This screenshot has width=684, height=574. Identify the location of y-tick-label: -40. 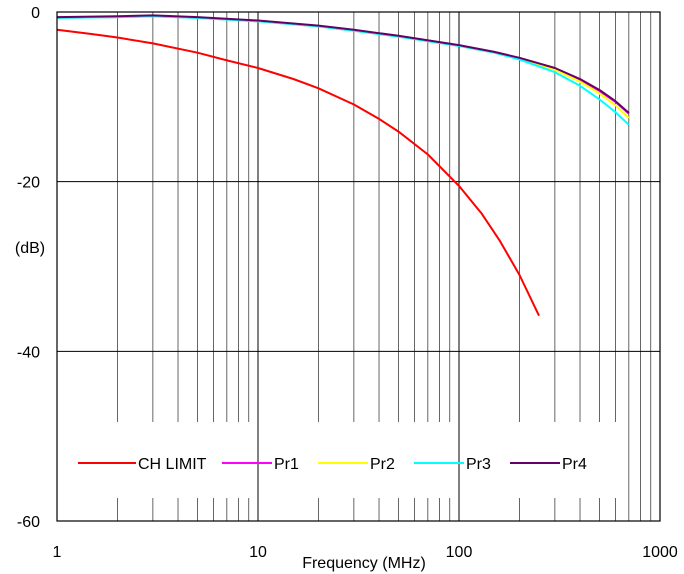
(28, 352).